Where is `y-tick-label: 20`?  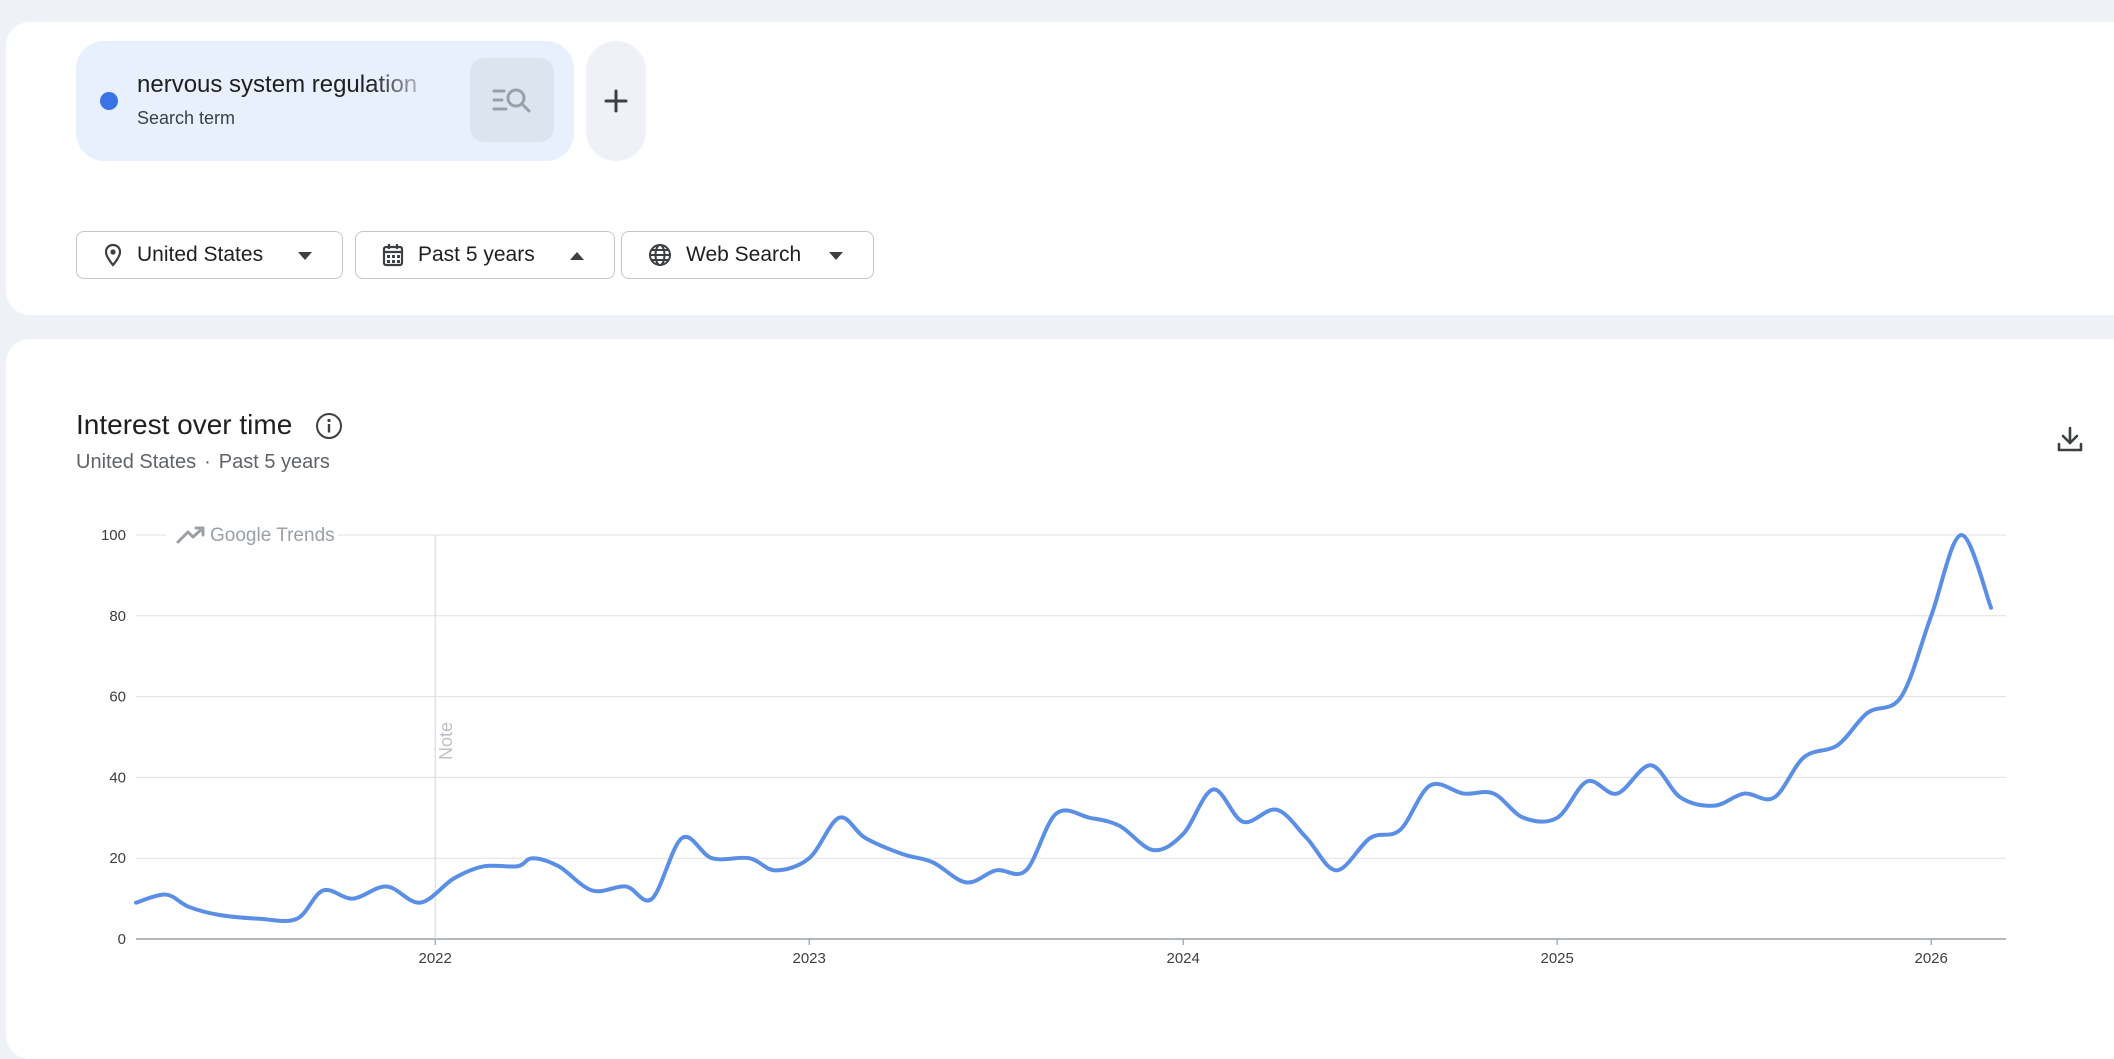 y-tick-label: 20 is located at coordinates (117, 858).